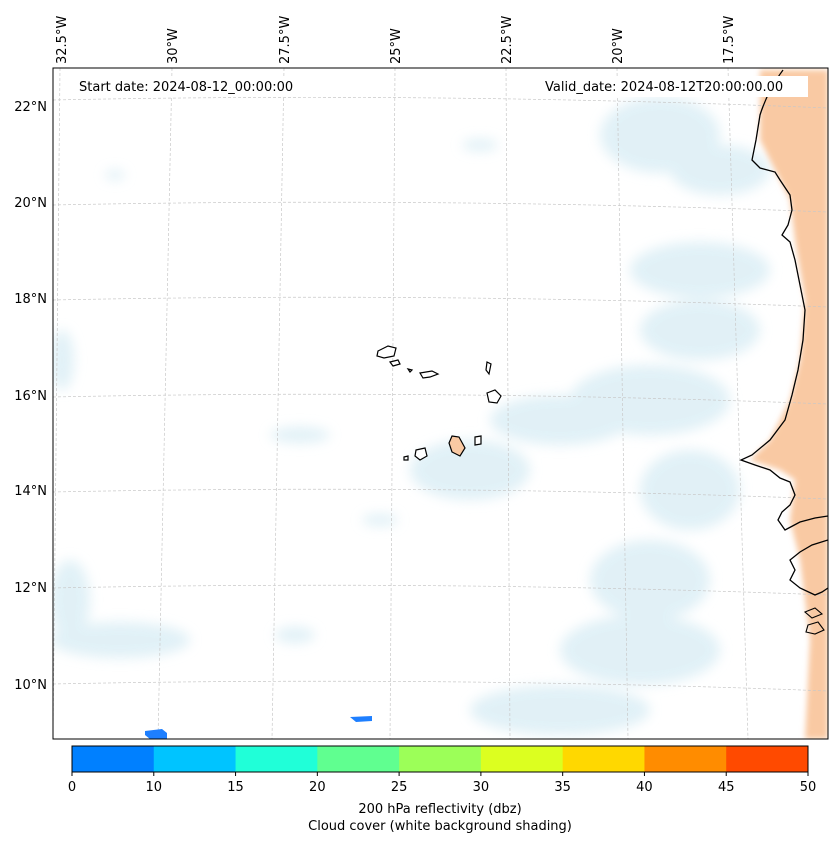  I want to click on lon-label-30w: 30°W, so click(173, 46).